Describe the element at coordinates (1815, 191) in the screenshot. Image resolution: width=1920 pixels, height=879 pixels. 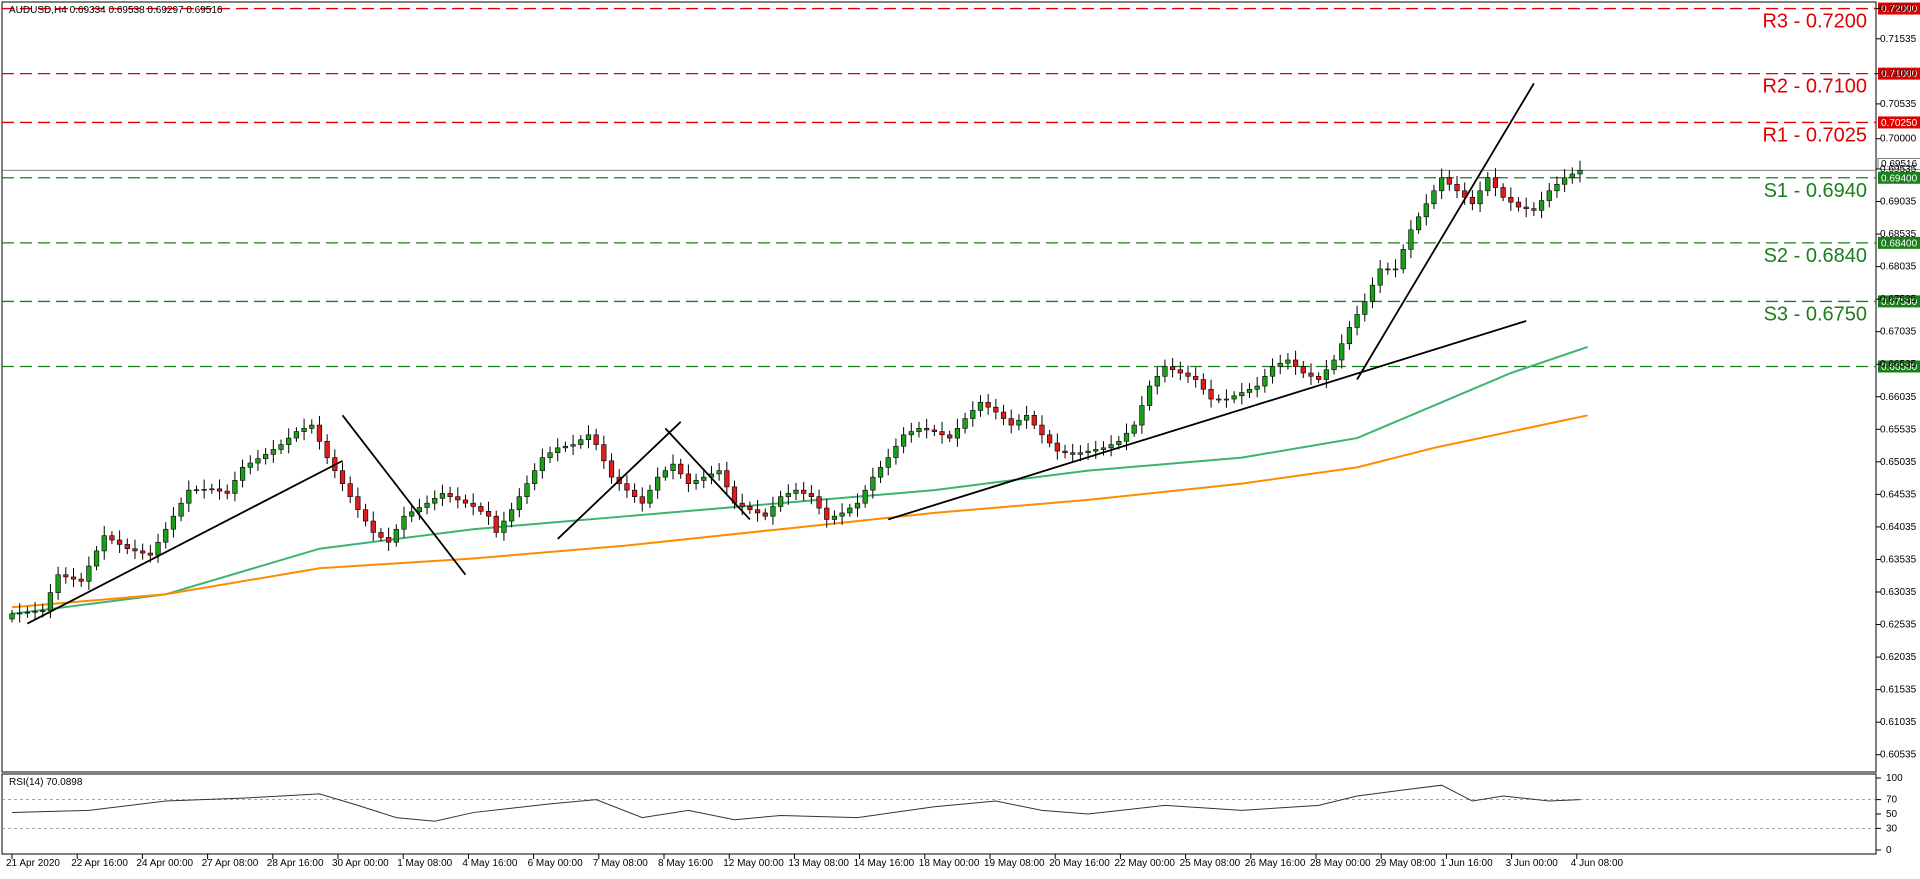
I see `level-label: S1 - 0.6940` at that location.